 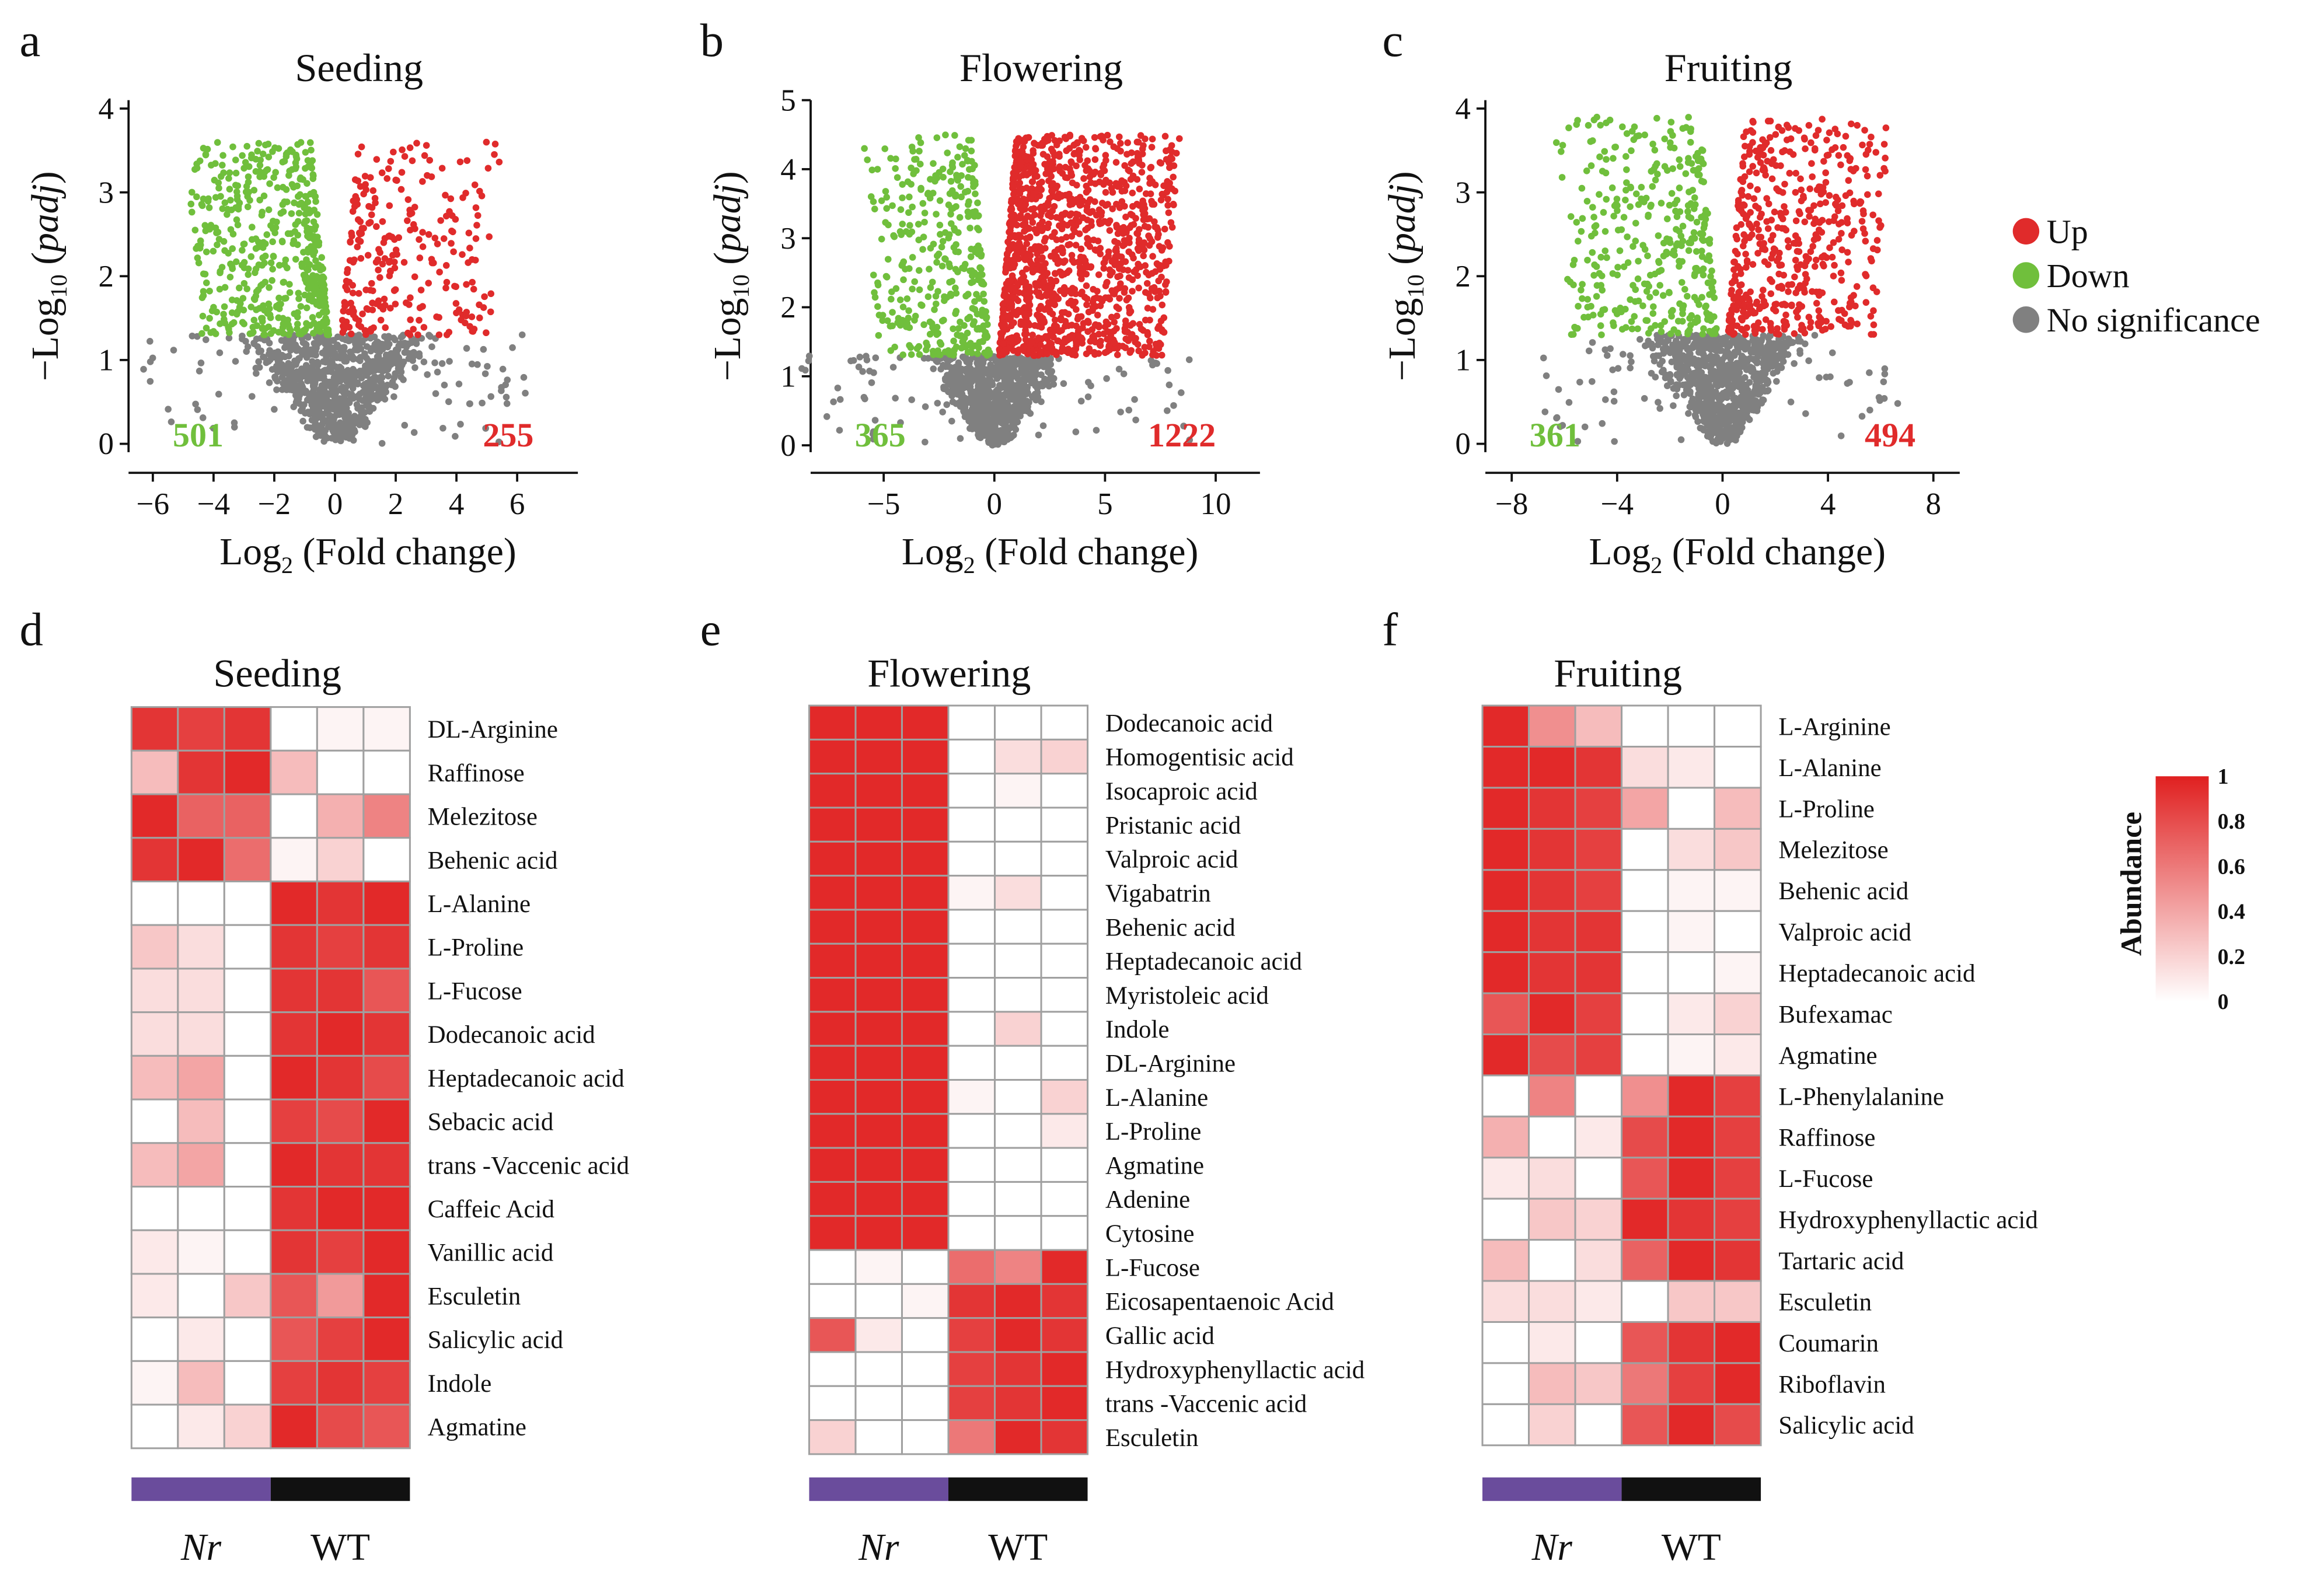 What do you see at coordinates (508, 435) in the screenshot?
I see `up-count: 255` at bounding box center [508, 435].